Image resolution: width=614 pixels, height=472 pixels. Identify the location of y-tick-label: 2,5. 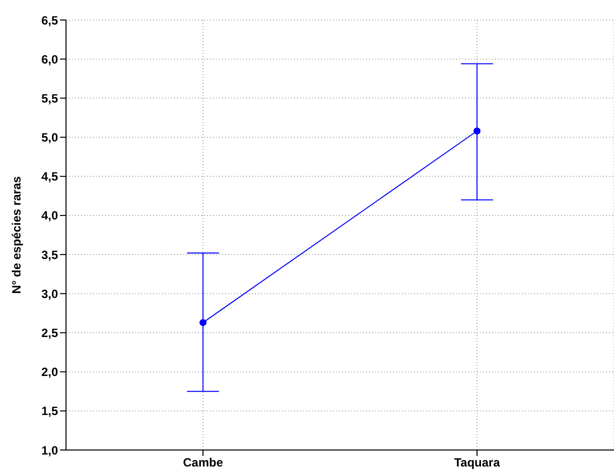
(49, 333).